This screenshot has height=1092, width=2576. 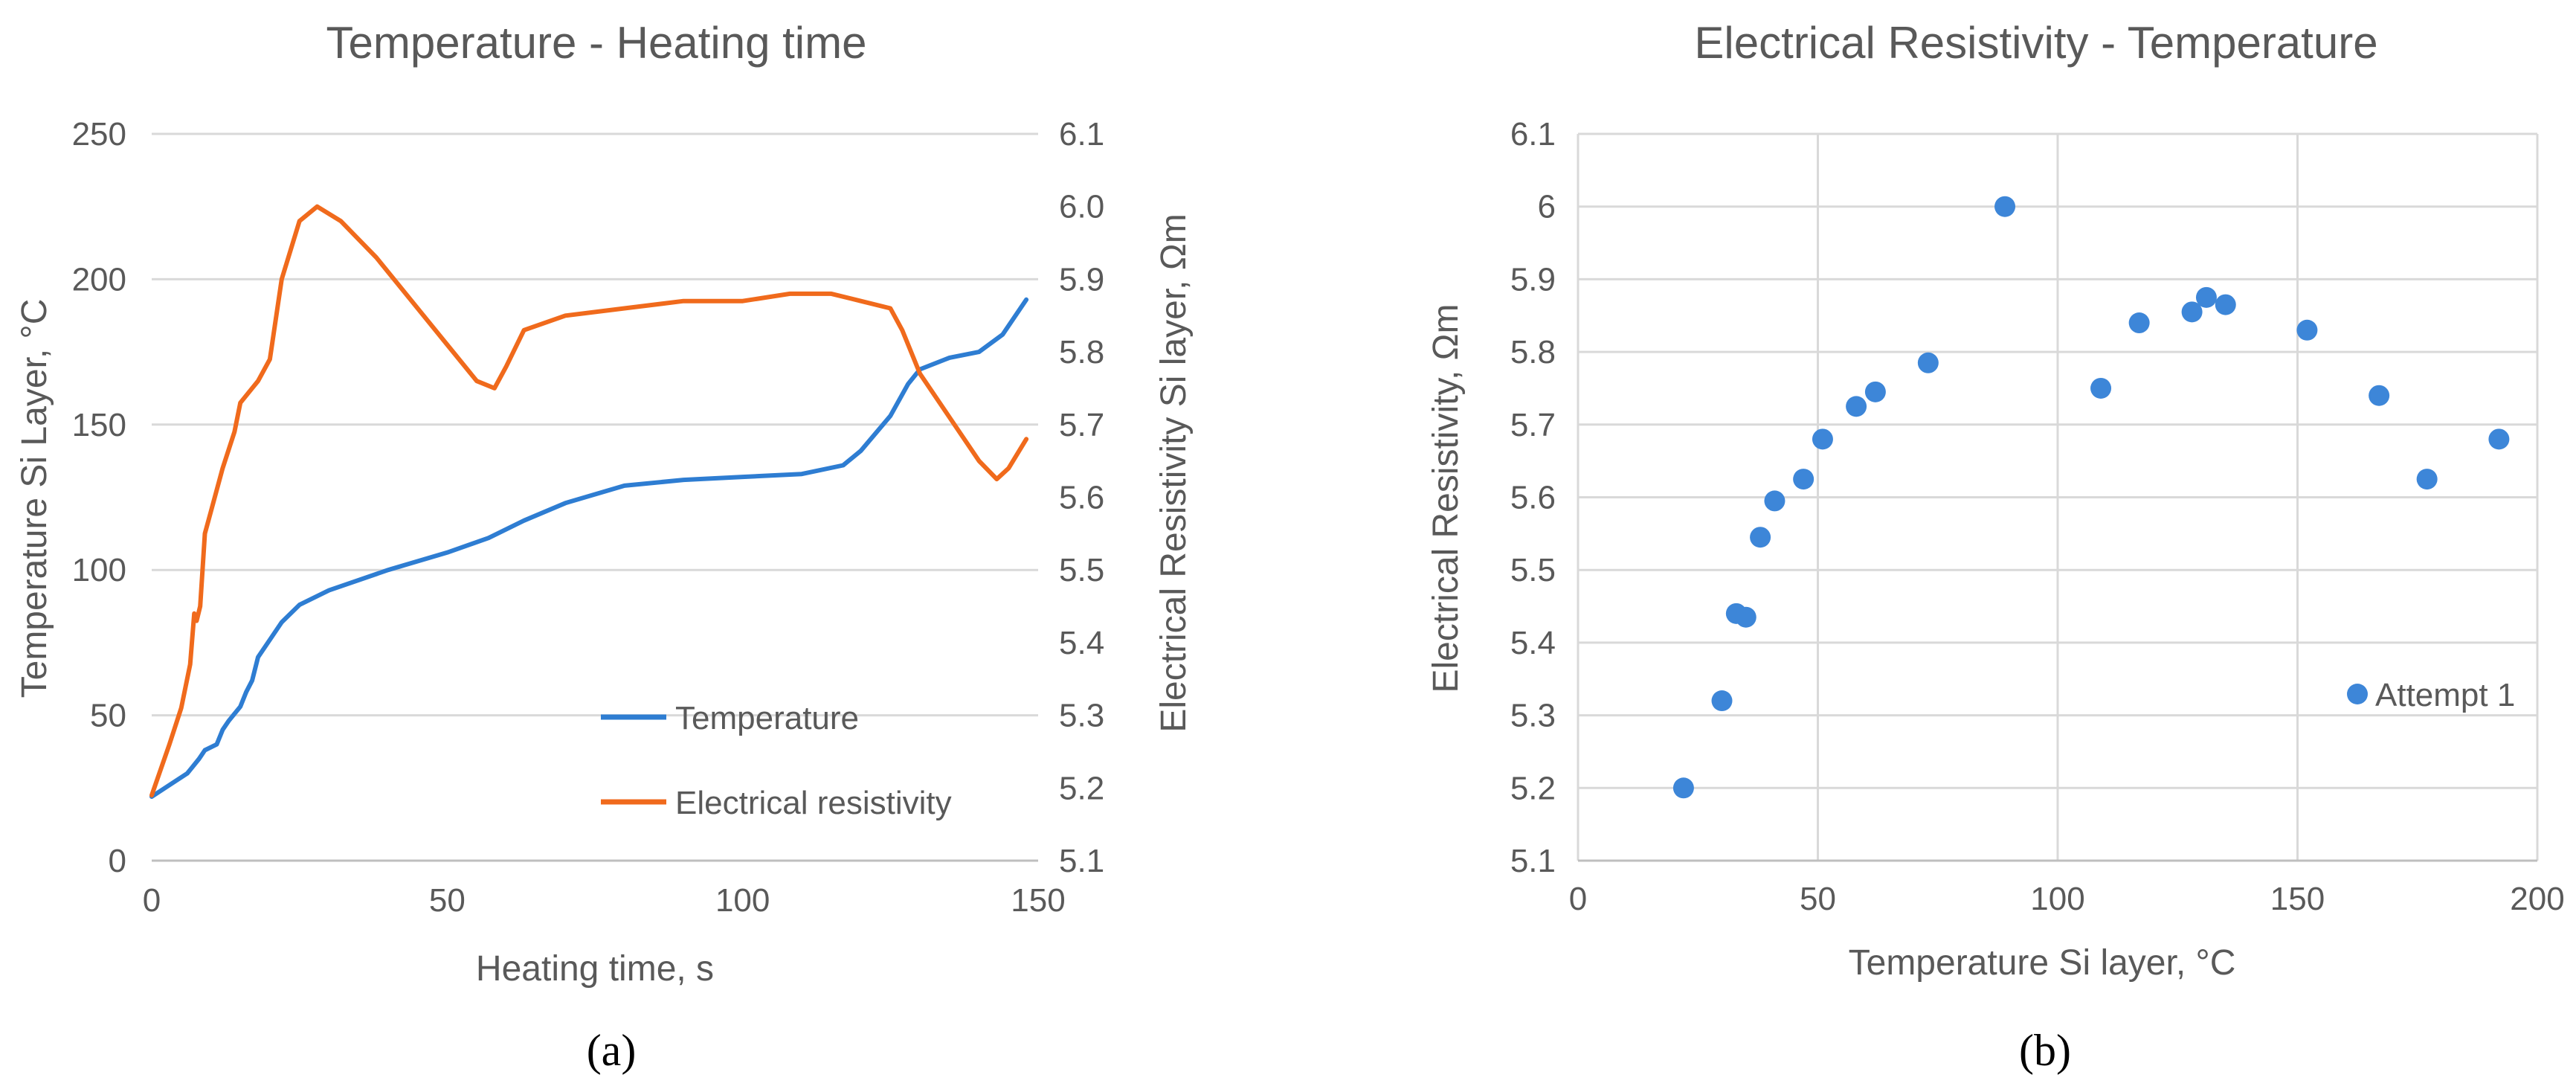 What do you see at coordinates (1081, 207) in the screenshot?
I see `chart-a-y2-tick: 6.0` at bounding box center [1081, 207].